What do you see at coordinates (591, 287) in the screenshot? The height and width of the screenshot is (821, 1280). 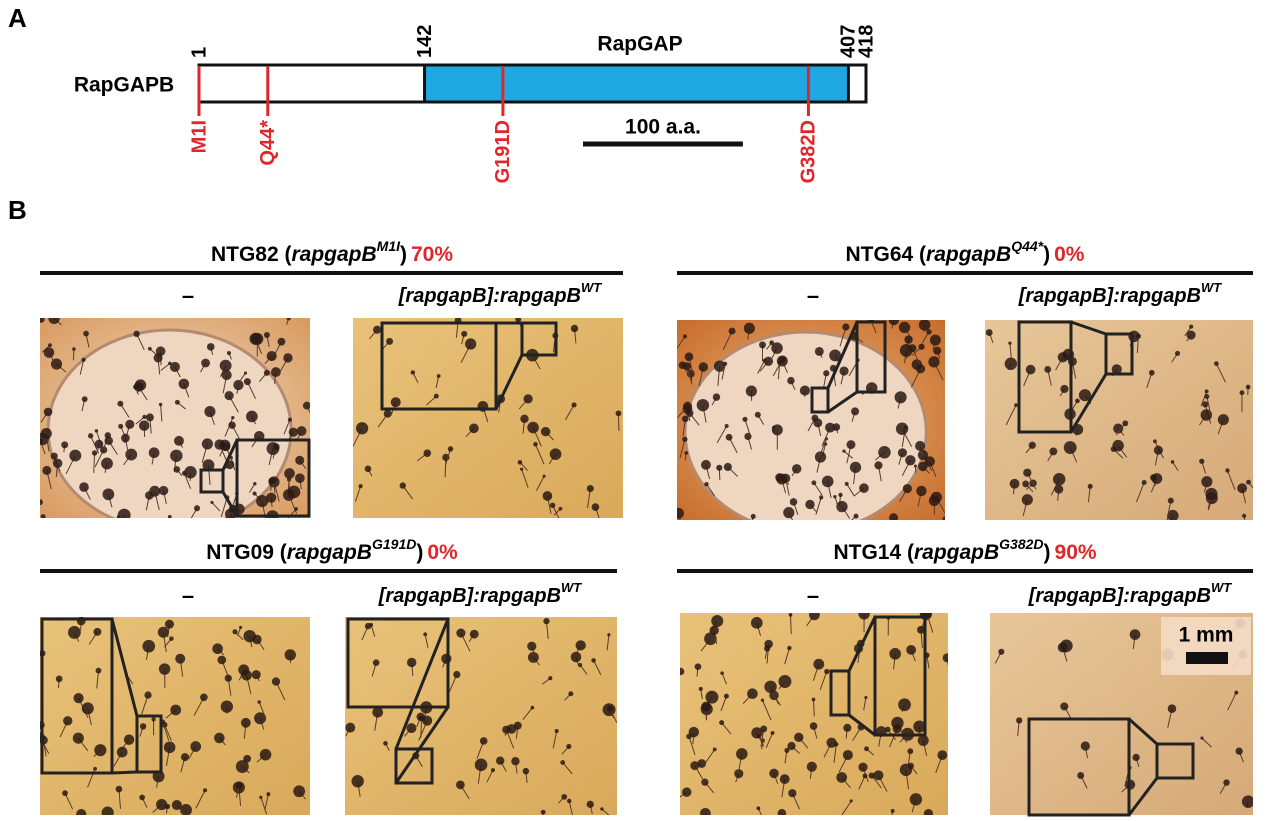 I see `construct-sup: WT` at bounding box center [591, 287].